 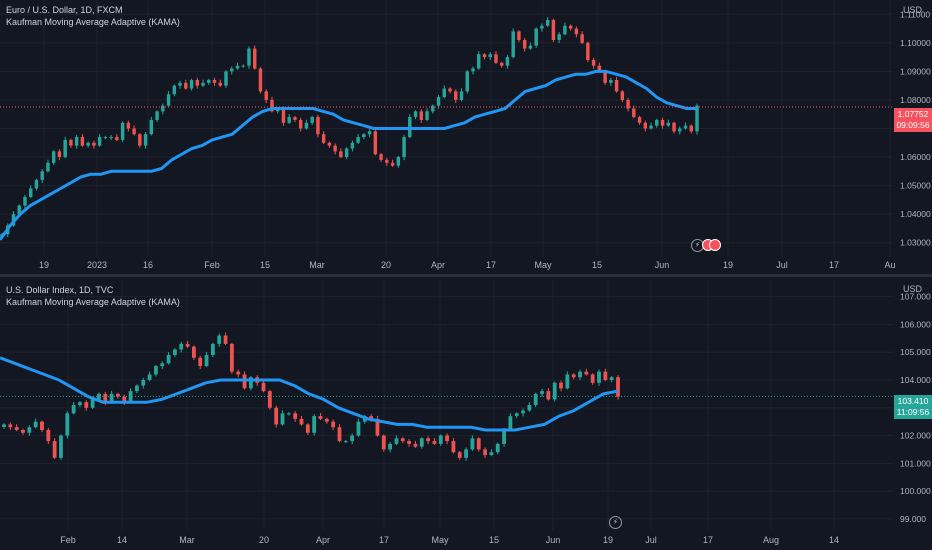 I want to click on bottom-last-price-badge: 103.410 11:09:56, so click(x=913, y=407).